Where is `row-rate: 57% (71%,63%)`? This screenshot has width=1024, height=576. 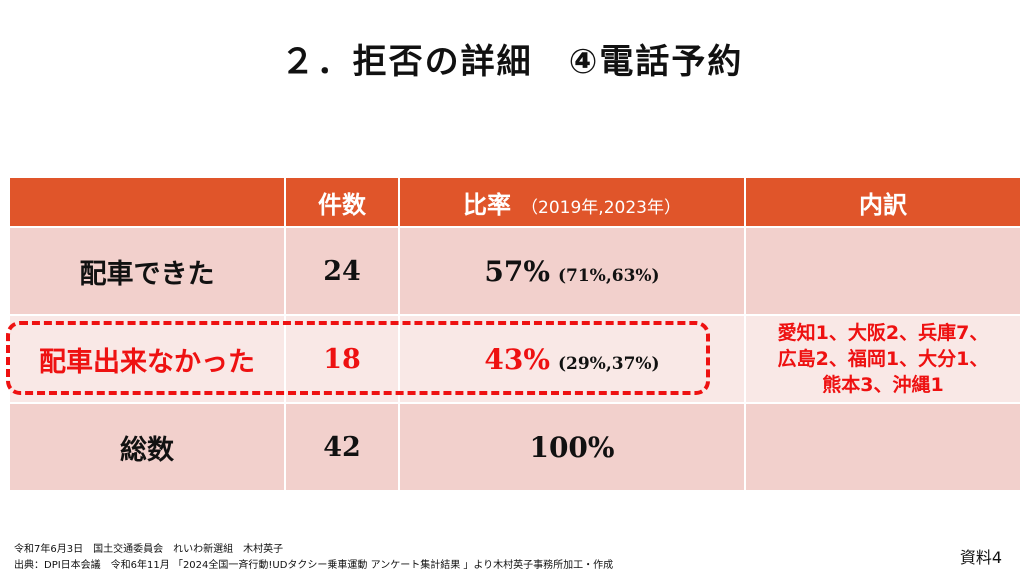
row-rate: 57% (71%,63%) is located at coordinates (572, 271).